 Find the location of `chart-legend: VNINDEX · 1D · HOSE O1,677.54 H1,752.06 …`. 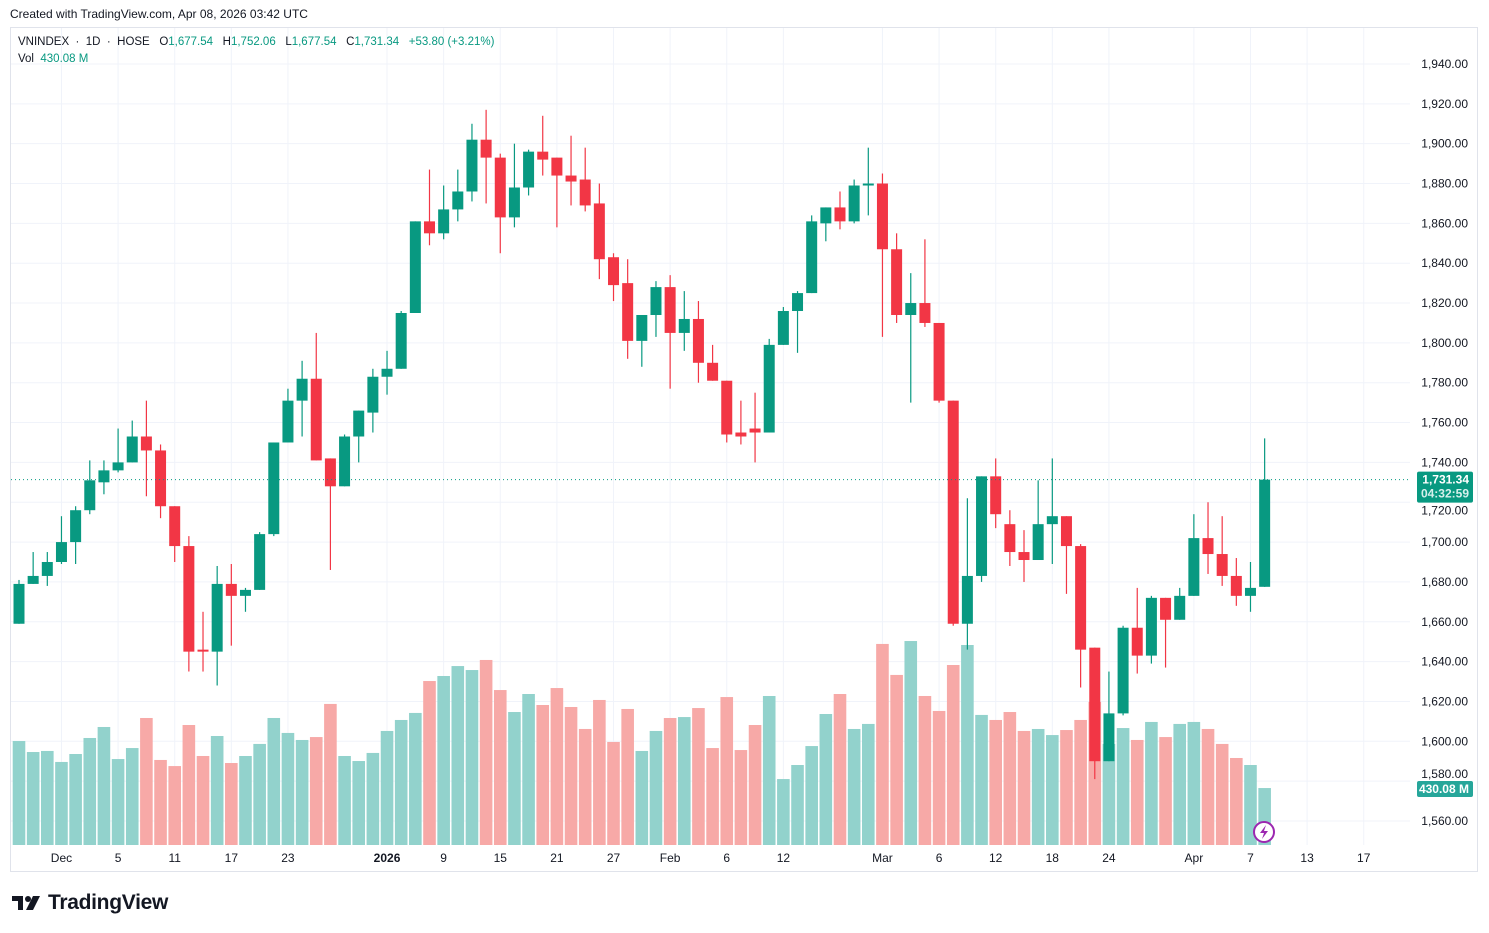

chart-legend: VNINDEX · 1D · HOSE O1,677.54 H1,752.06 … is located at coordinates (256, 51).